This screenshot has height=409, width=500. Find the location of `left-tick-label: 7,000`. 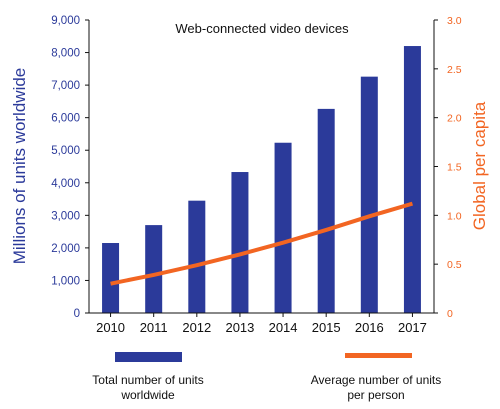

left-tick-label: 7,000 is located at coordinates (65, 86).